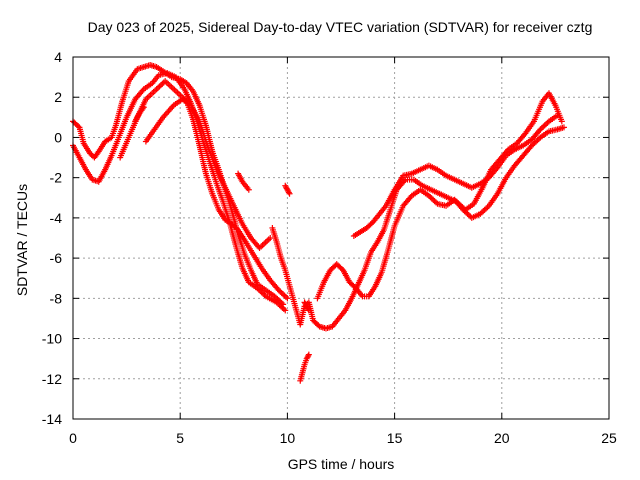  Describe the element at coordinates (52, 419) in the screenshot. I see `y-tick-label: -14` at that location.